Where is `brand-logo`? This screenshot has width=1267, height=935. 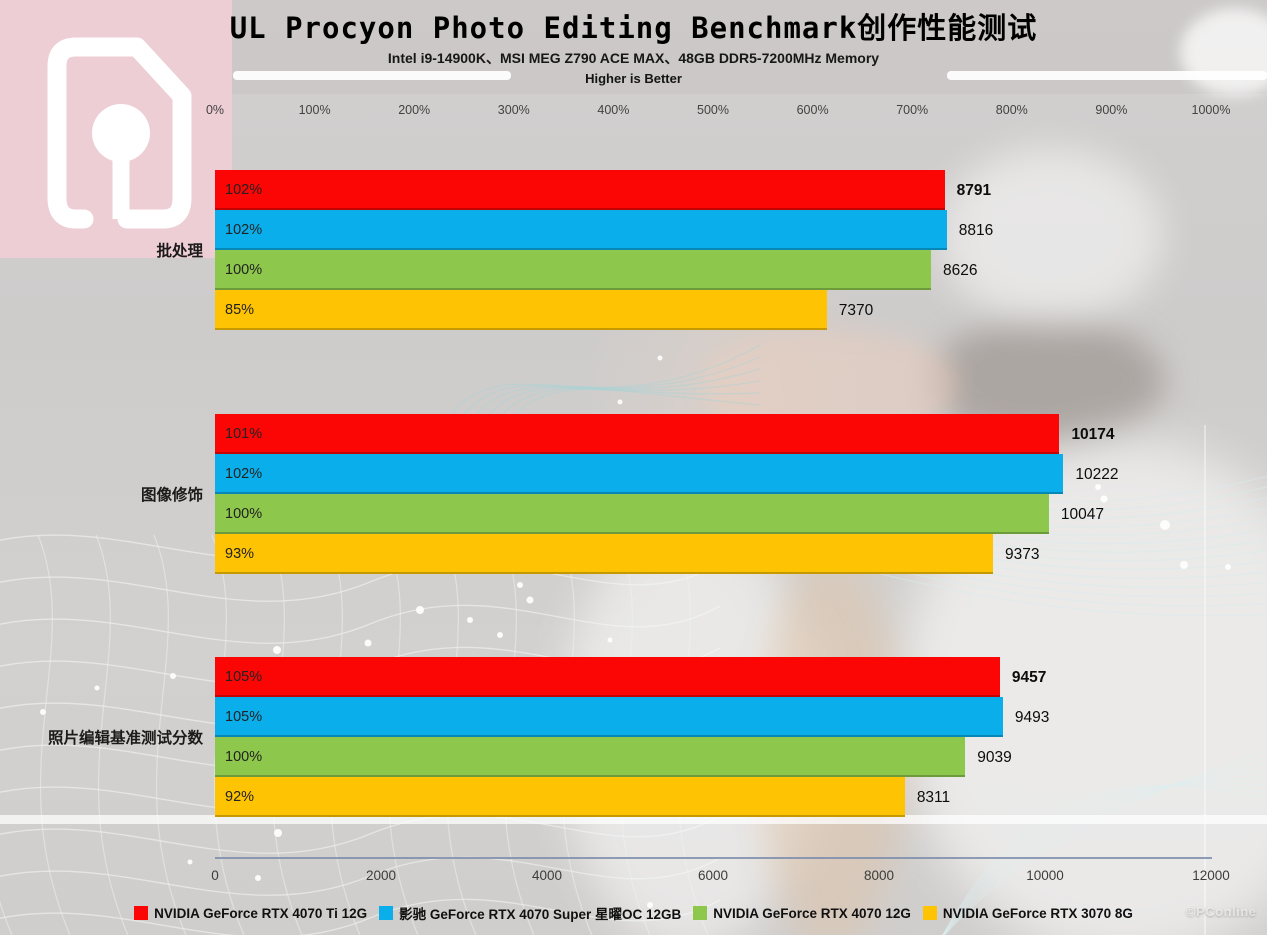
brand-logo is located at coordinates (116, 129).